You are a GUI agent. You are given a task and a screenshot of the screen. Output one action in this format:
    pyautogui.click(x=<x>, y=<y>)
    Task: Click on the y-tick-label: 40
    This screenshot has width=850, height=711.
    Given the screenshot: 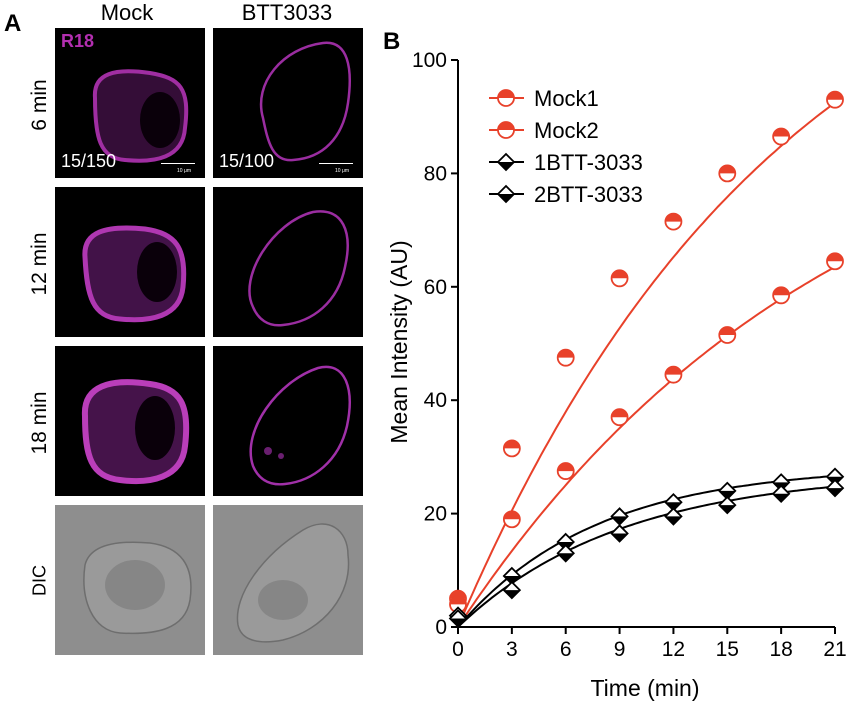 What is the action you would take?
    pyautogui.click(x=435, y=400)
    